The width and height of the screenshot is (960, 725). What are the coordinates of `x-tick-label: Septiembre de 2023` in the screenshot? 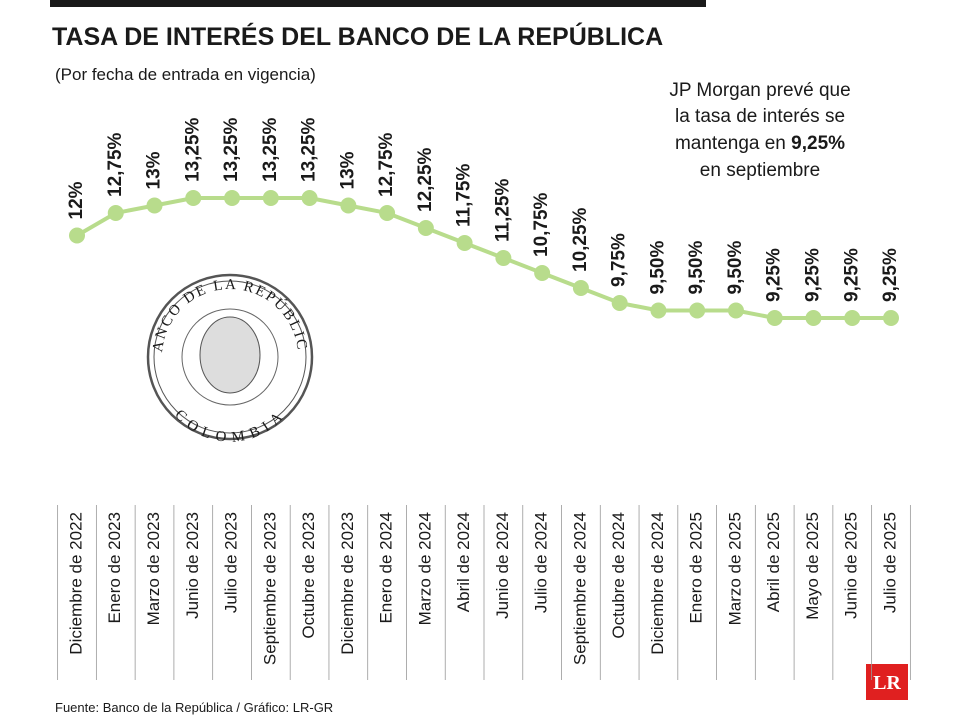 It's located at (269, 588).